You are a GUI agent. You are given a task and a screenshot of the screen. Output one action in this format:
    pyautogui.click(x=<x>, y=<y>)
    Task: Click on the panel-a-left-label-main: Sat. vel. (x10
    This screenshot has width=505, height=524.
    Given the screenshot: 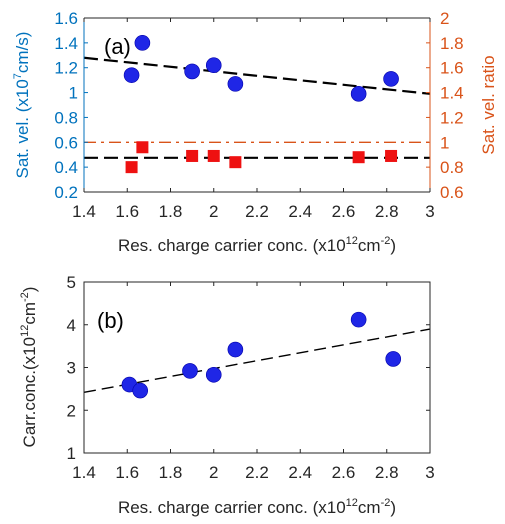 What is the action you would take?
    pyautogui.click(x=22, y=128)
    